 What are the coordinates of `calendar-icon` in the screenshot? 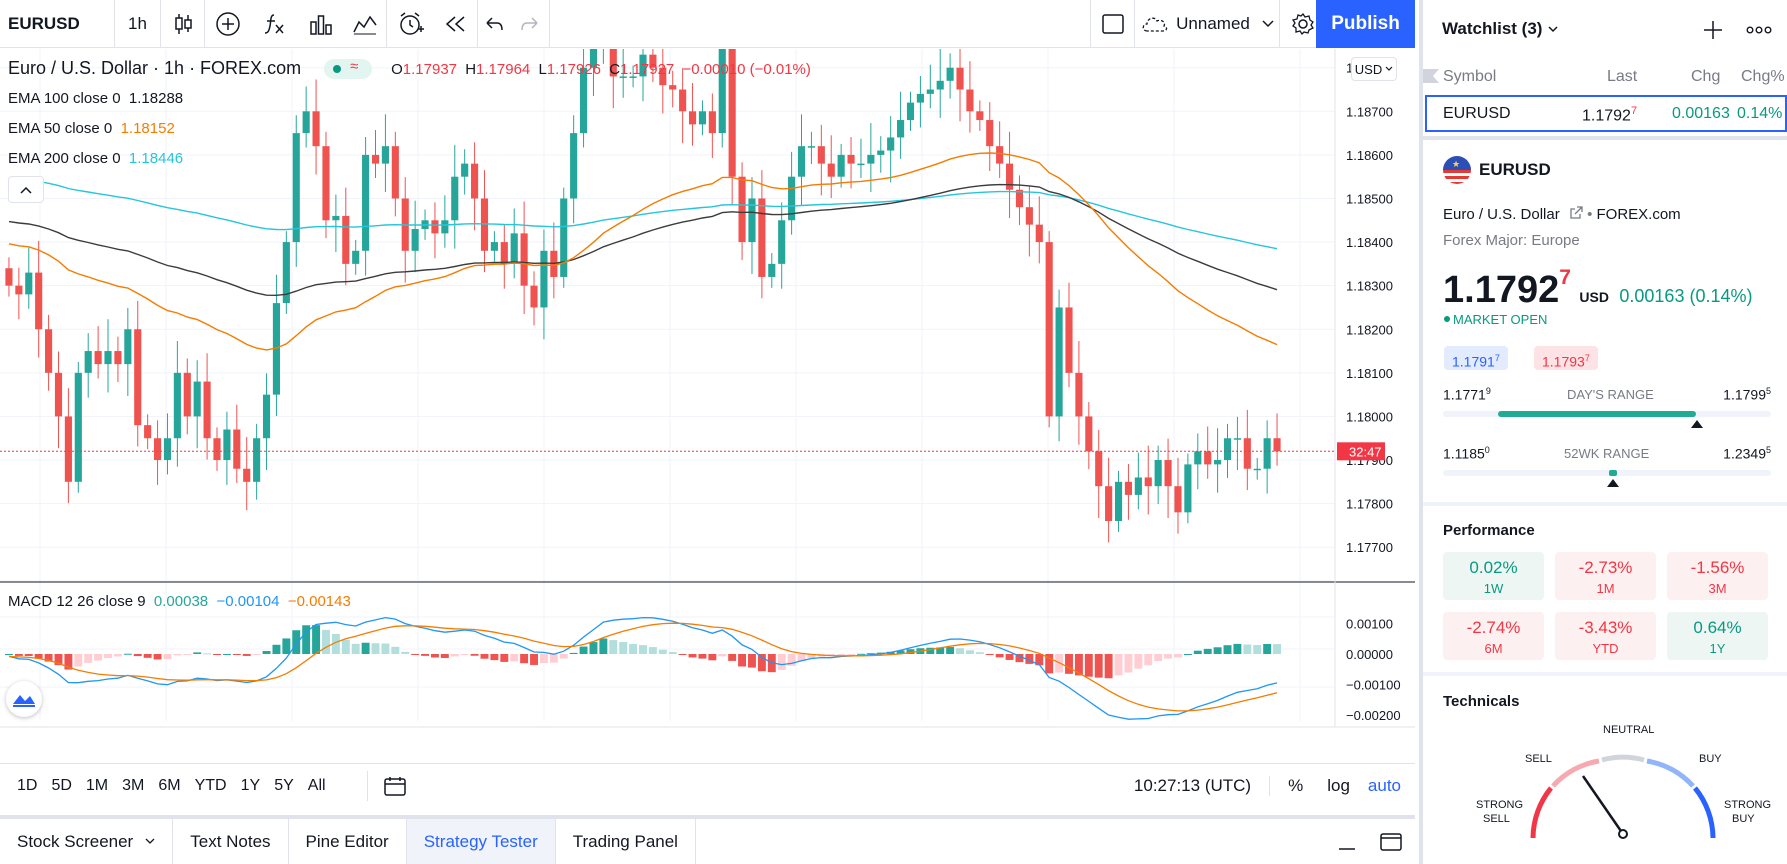 It's located at (386, 785).